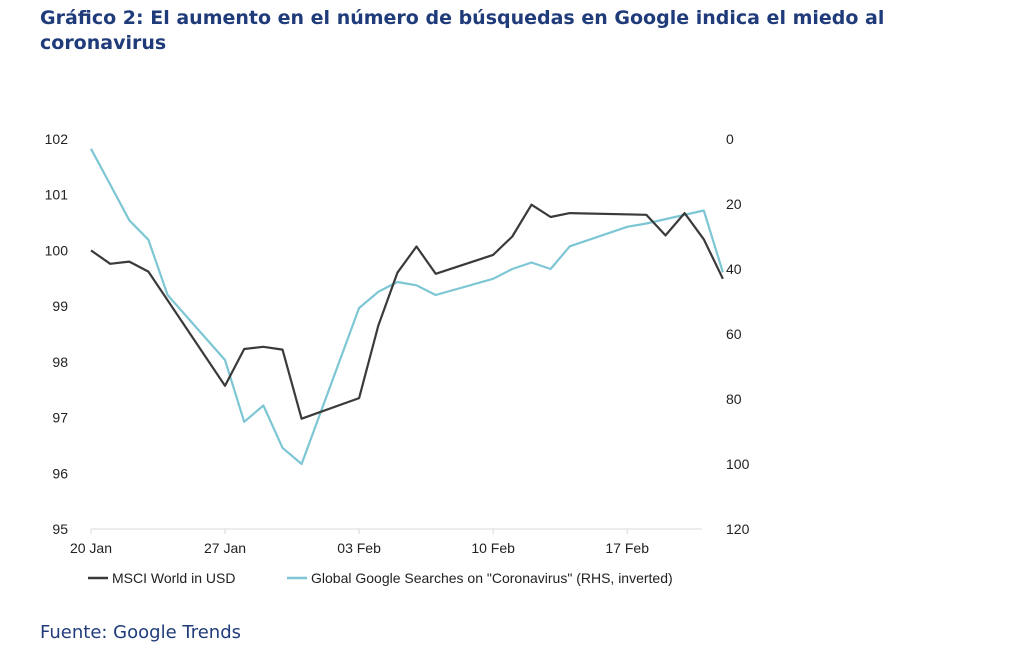 The height and width of the screenshot is (658, 1024). I want to click on y-left-tick-label: 95, so click(60, 529).